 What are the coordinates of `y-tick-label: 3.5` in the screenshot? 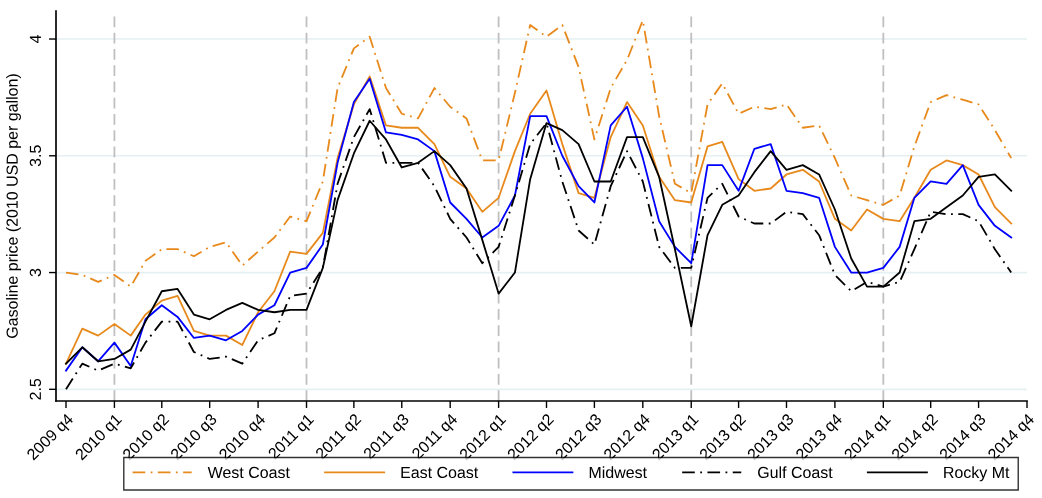 It's located at (35, 156).